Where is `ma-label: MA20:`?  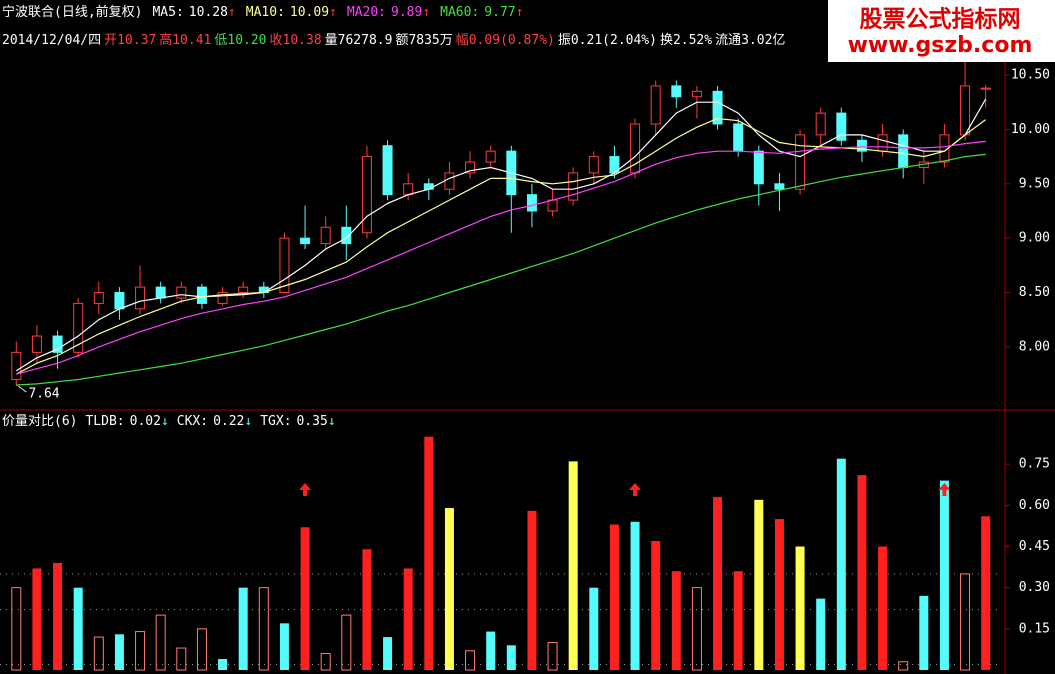
ma-label: MA20: is located at coordinates (366, 12).